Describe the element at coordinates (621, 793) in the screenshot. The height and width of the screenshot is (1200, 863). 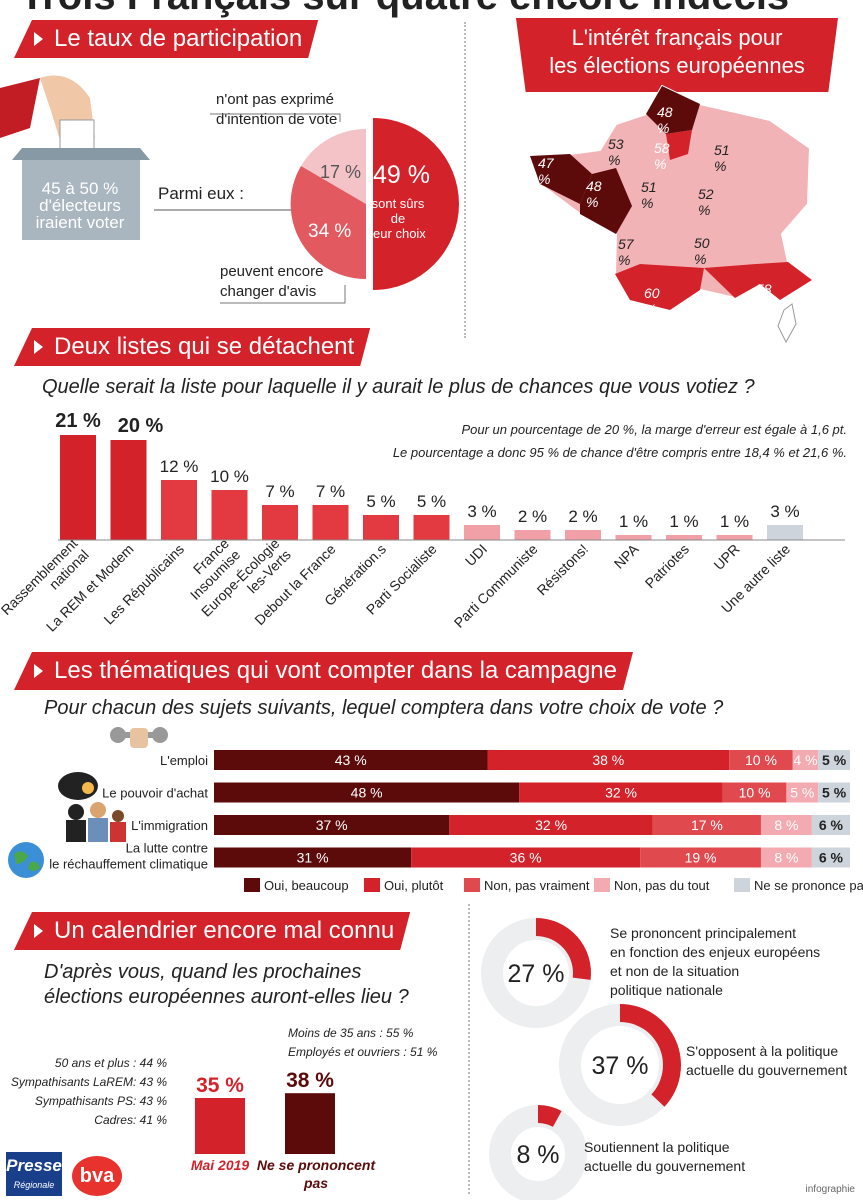
I see `theme-segment-label: 32 %` at that location.